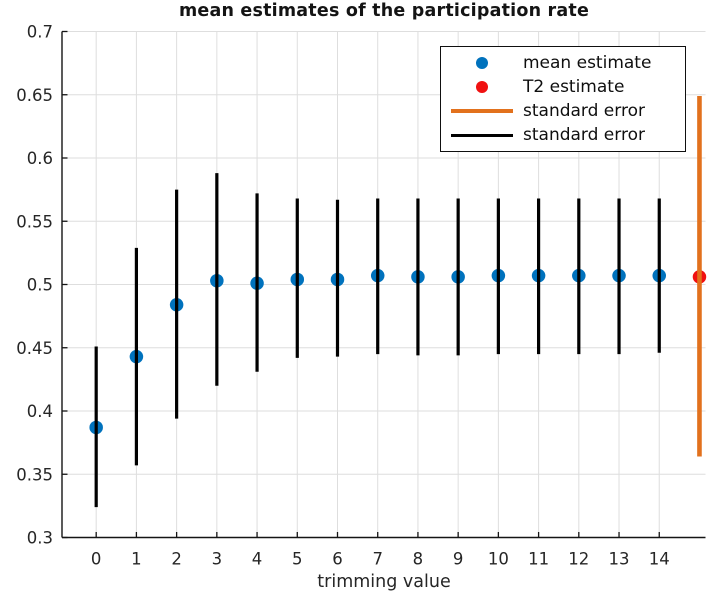 The width and height of the screenshot is (711, 603). Describe the element at coordinates (337, 559) in the screenshot. I see `x-tick-label: 6` at that location.